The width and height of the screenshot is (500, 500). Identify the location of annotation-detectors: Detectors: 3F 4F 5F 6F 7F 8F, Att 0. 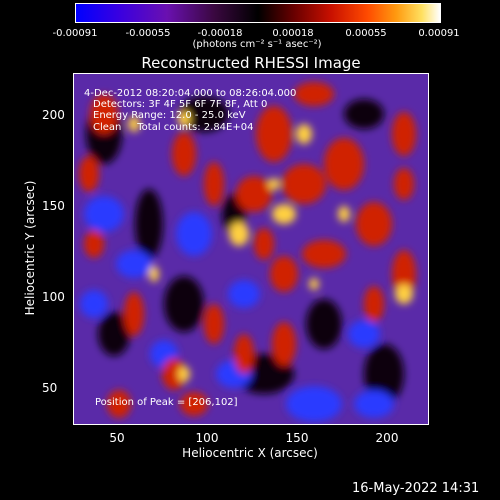
(180, 104).